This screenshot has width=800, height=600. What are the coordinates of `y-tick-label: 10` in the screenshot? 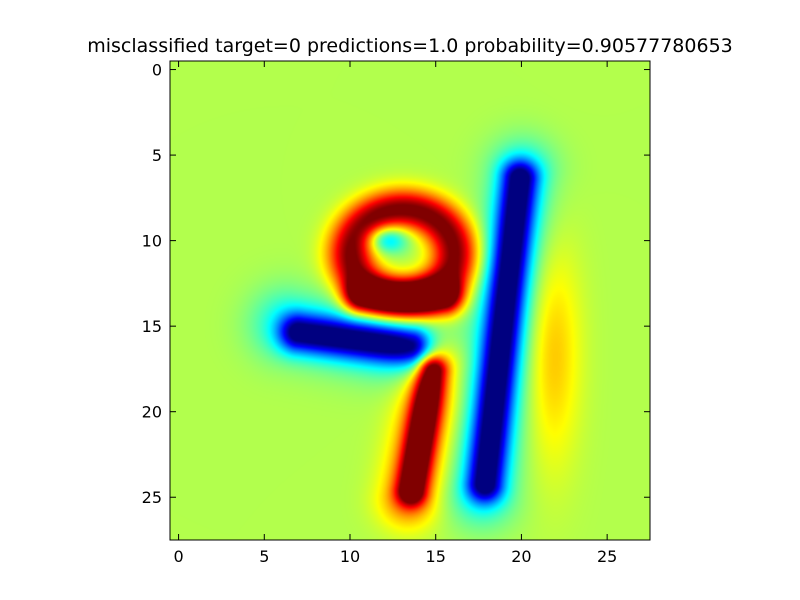 It's located at (152, 241).